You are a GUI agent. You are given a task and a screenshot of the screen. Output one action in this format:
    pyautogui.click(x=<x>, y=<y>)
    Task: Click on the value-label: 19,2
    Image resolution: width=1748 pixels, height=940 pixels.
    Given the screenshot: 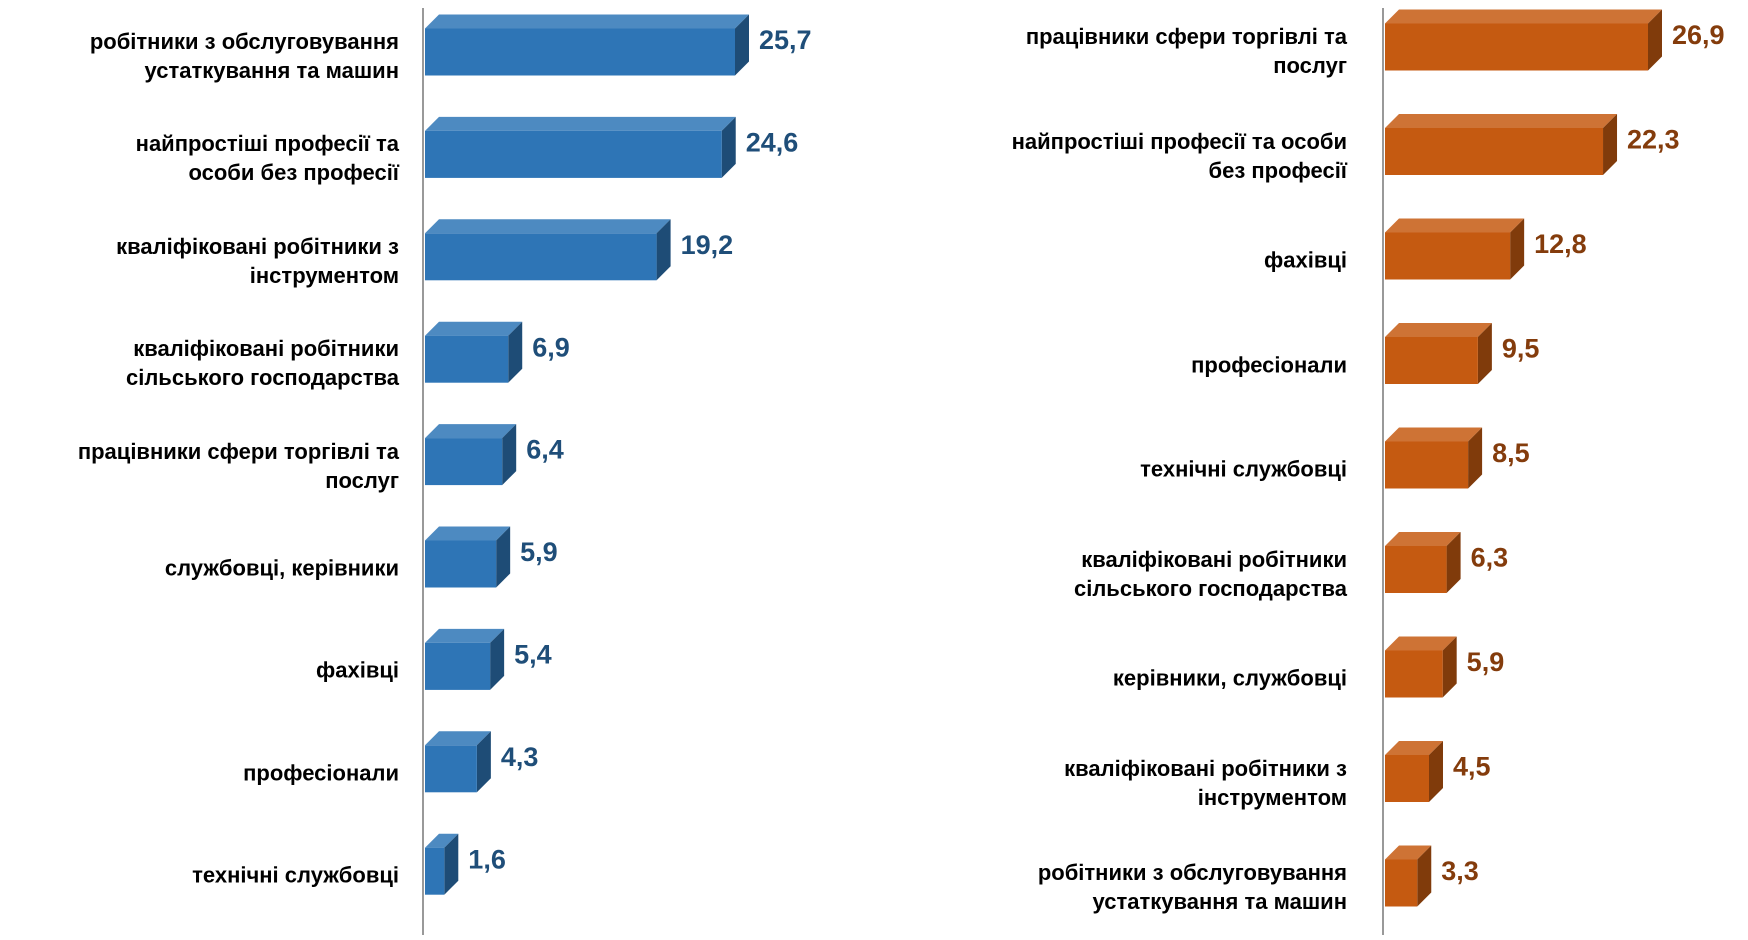 What is the action you would take?
    pyautogui.click(x=707, y=245)
    